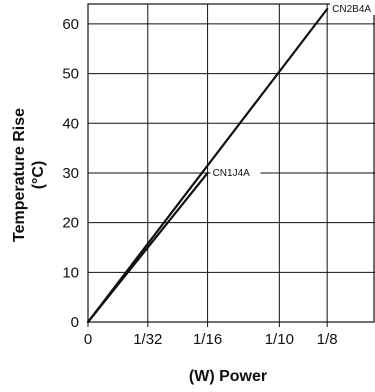 This screenshot has height=392, width=375. Describe the element at coordinates (70, 272) in the screenshot. I see `y-tick-label-1: 10` at that location.